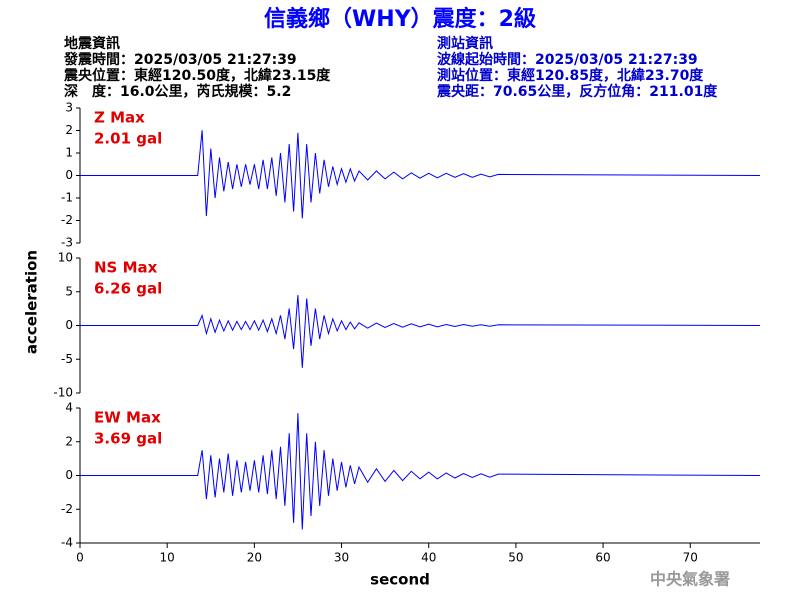  What do you see at coordinates (63, 393) in the screenshot?
I see `y-tick-label: -10` at bounding box center [63, 393].